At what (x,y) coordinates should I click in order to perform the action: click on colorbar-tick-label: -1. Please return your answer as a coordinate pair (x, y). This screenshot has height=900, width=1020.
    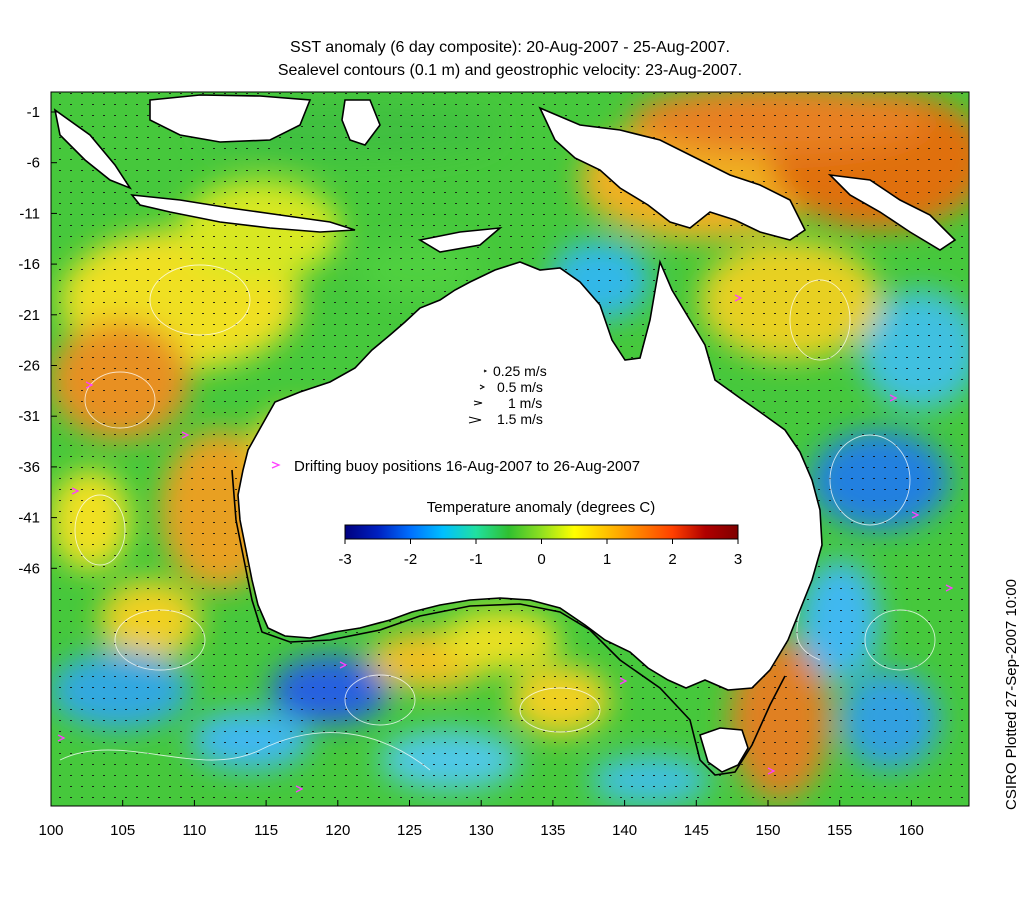
    Looking at the image, I should click on (475, 559).